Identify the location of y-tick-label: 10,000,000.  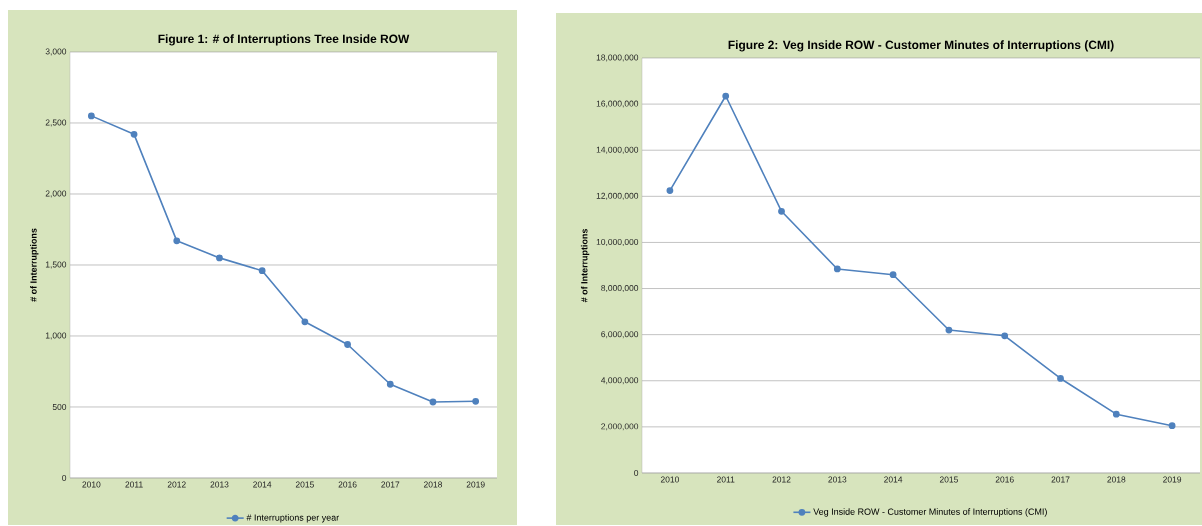
(617, 242).